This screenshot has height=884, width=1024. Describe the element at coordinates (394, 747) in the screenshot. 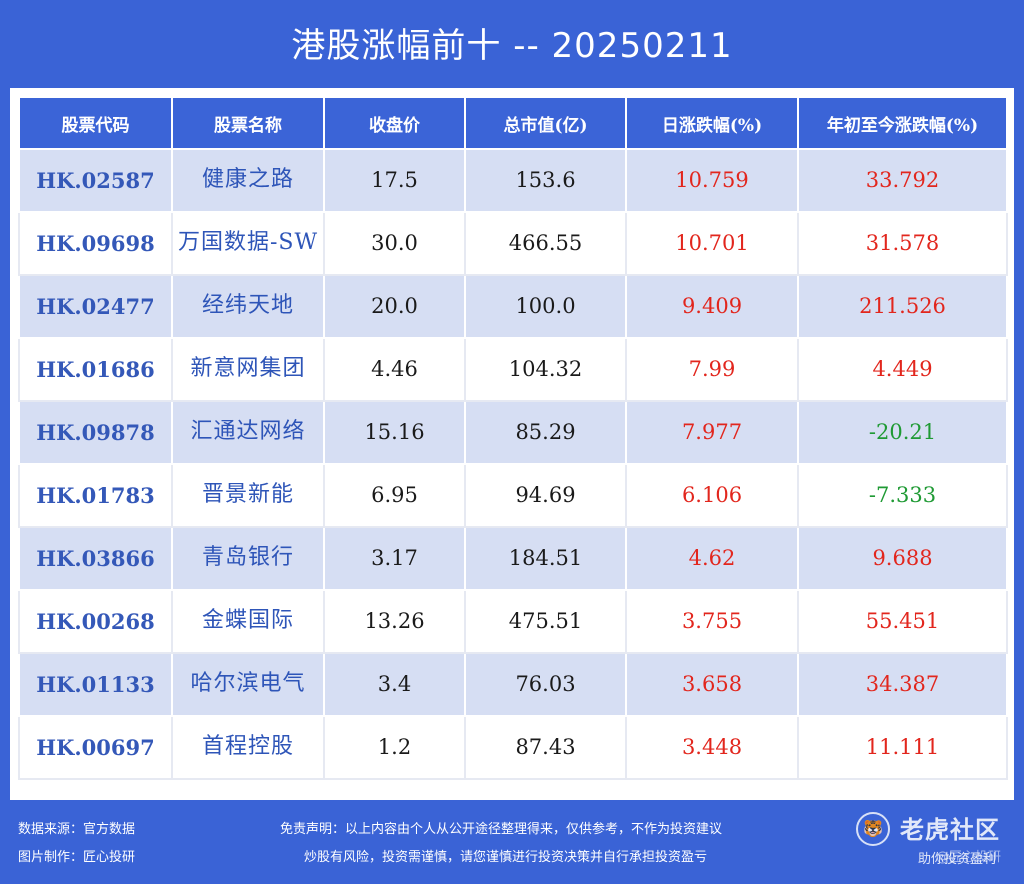

I see `close-price-cell: 1.2` at that location.